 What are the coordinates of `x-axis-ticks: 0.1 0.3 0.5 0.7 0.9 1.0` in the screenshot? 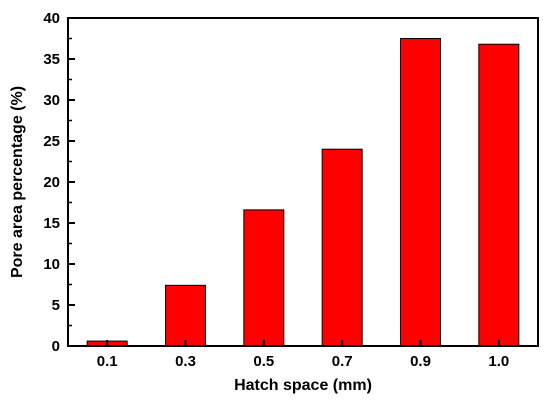 It's located at (303, 355).